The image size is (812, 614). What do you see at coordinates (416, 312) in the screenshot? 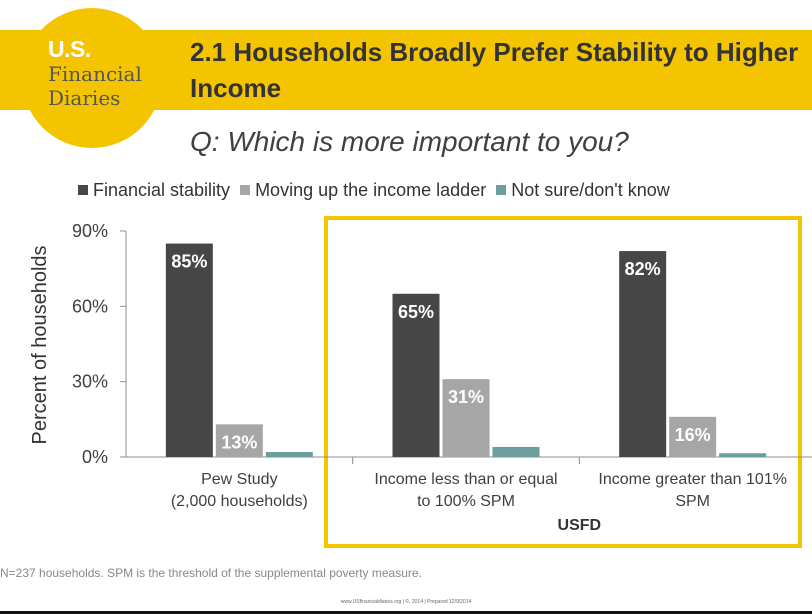
I see `bar-data-label: 65%` at bounding box center [416, 312].